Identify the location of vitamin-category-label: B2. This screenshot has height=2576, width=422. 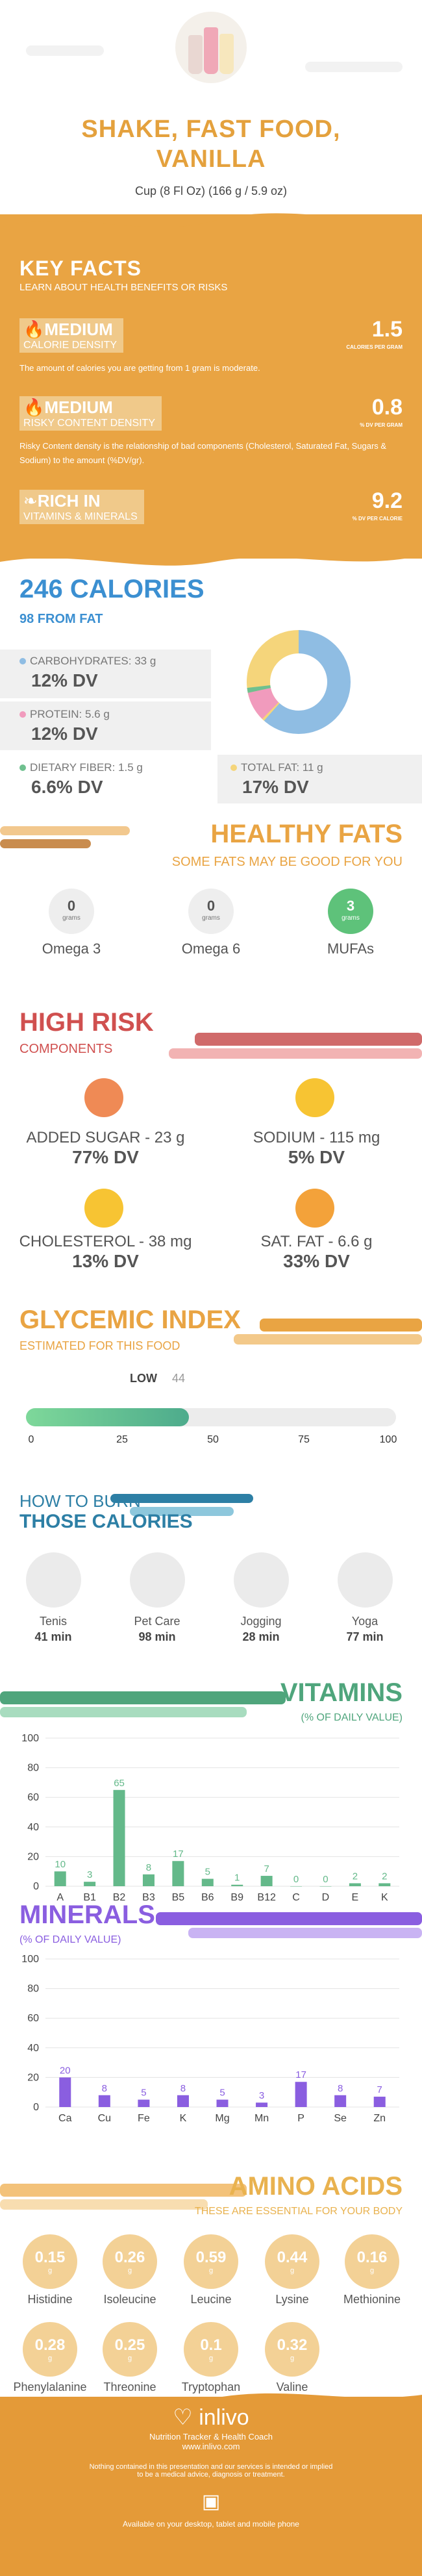
(120, 1897).